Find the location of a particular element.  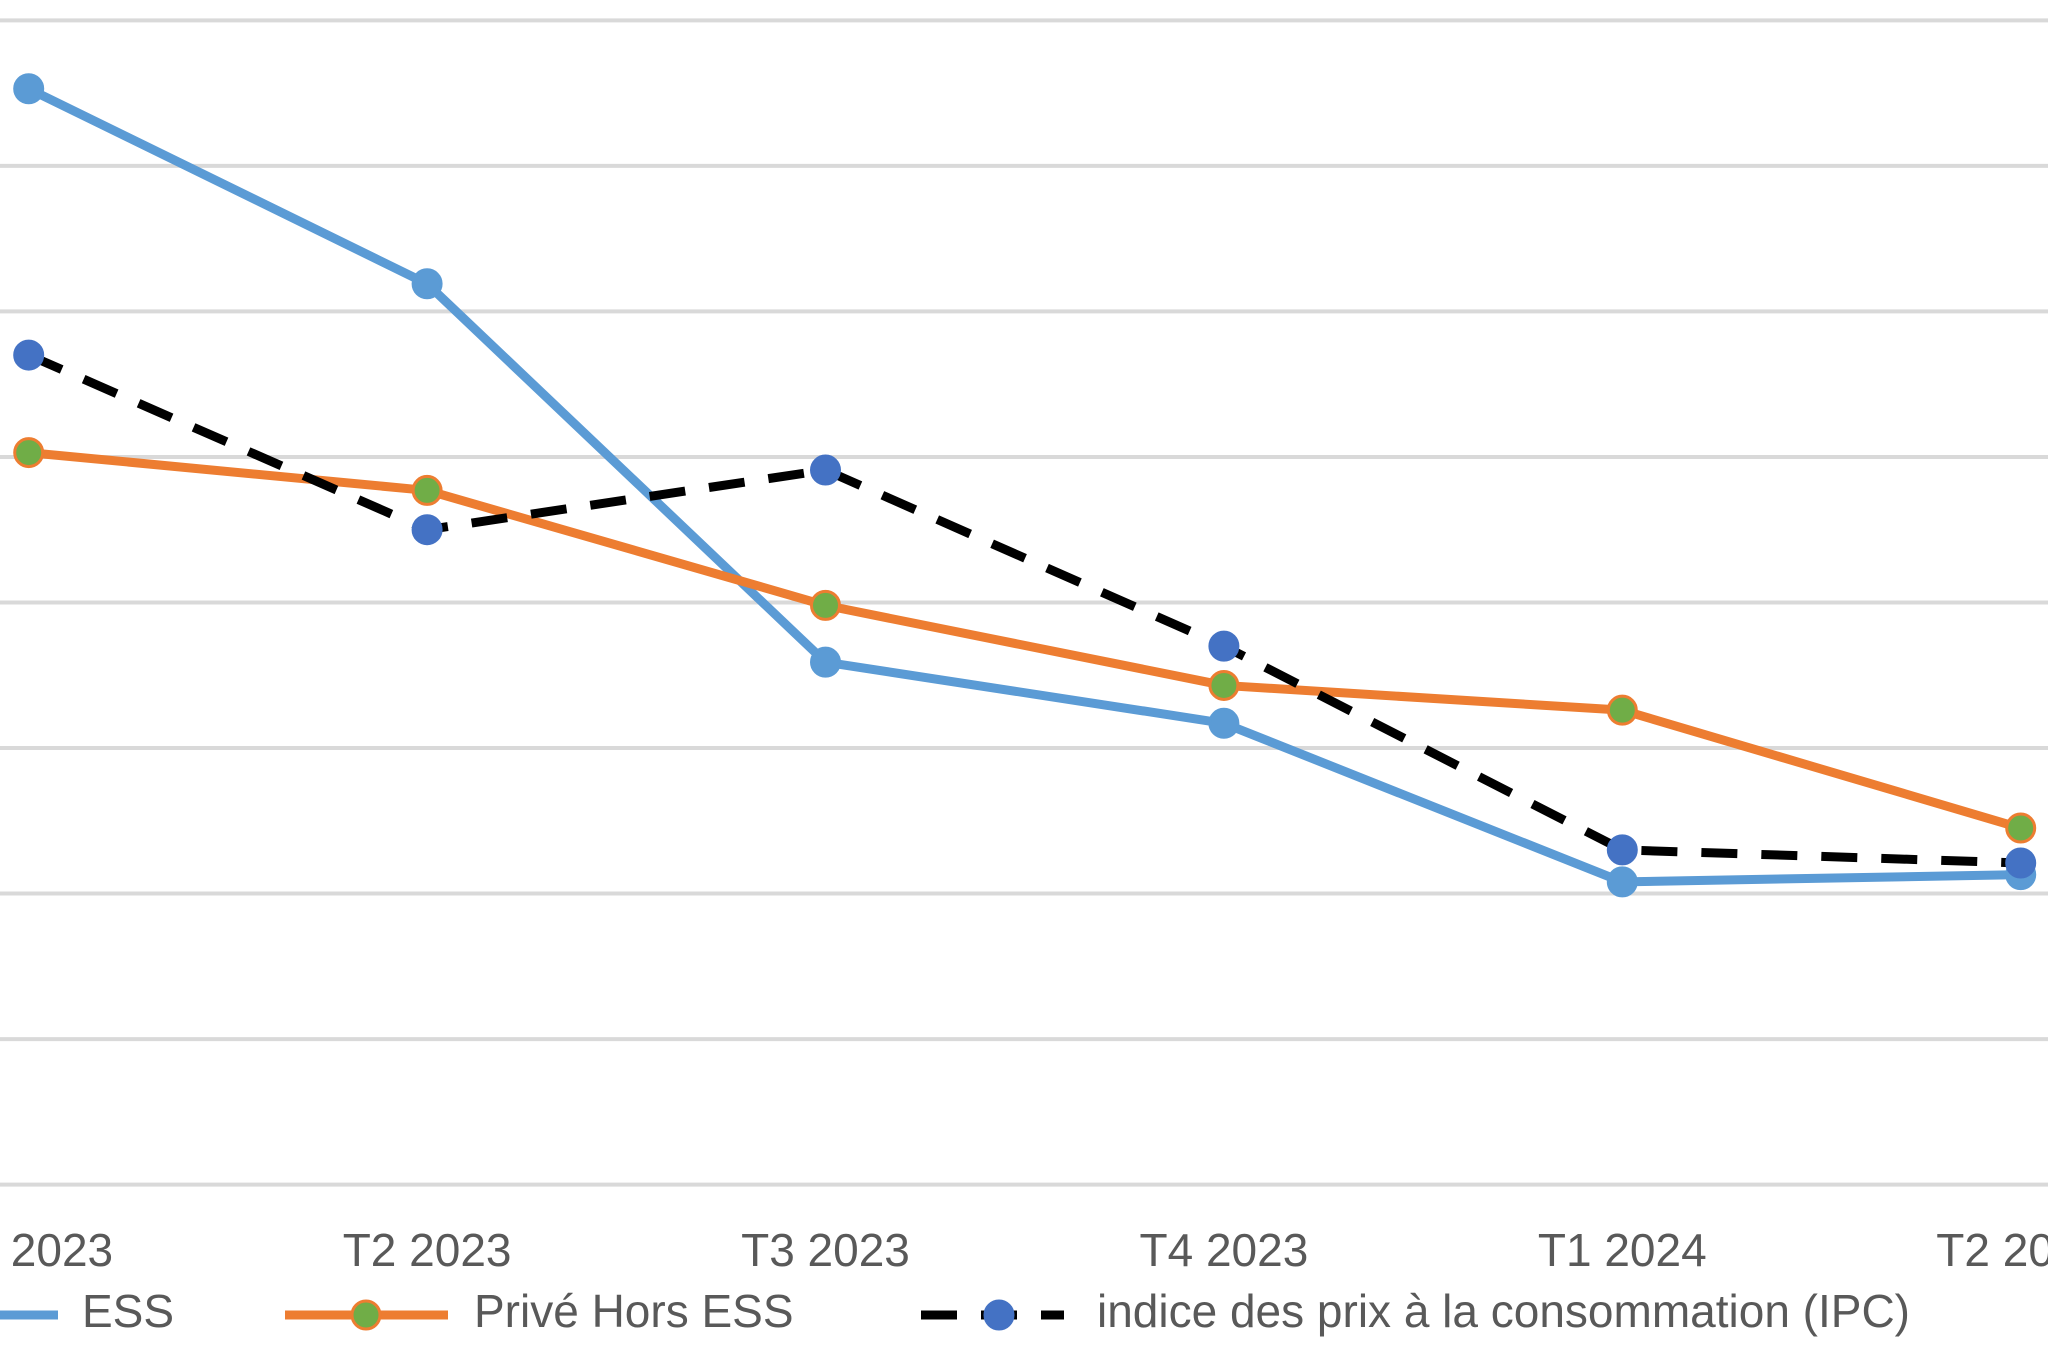

x-tick-label: T1 2023 is located at coordinates (56, 1250).